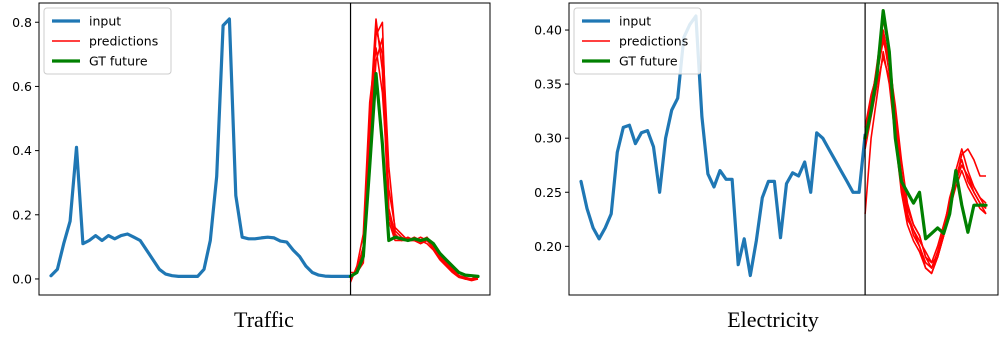 This screenshot has width=1006, height=337. What do you see at coordinates (22, 214) in the screenshot?
I see `y-tick-label: 0.2` at bounding box center [22, 214].